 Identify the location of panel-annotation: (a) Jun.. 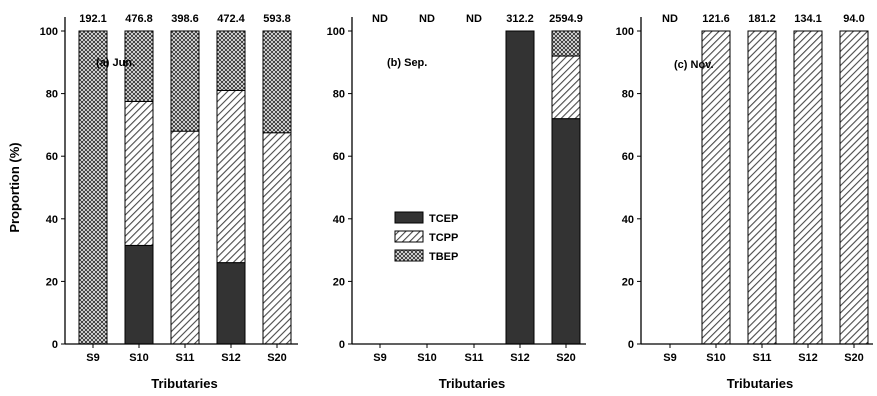
(115, 63).